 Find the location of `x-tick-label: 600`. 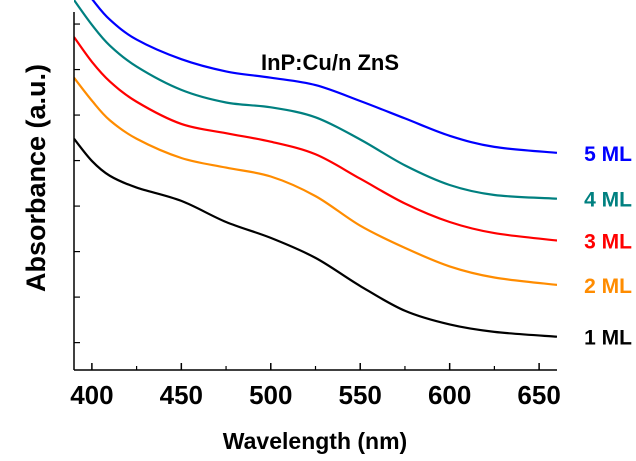

x-tick-label: 600 is located at coordinates (449, 395).